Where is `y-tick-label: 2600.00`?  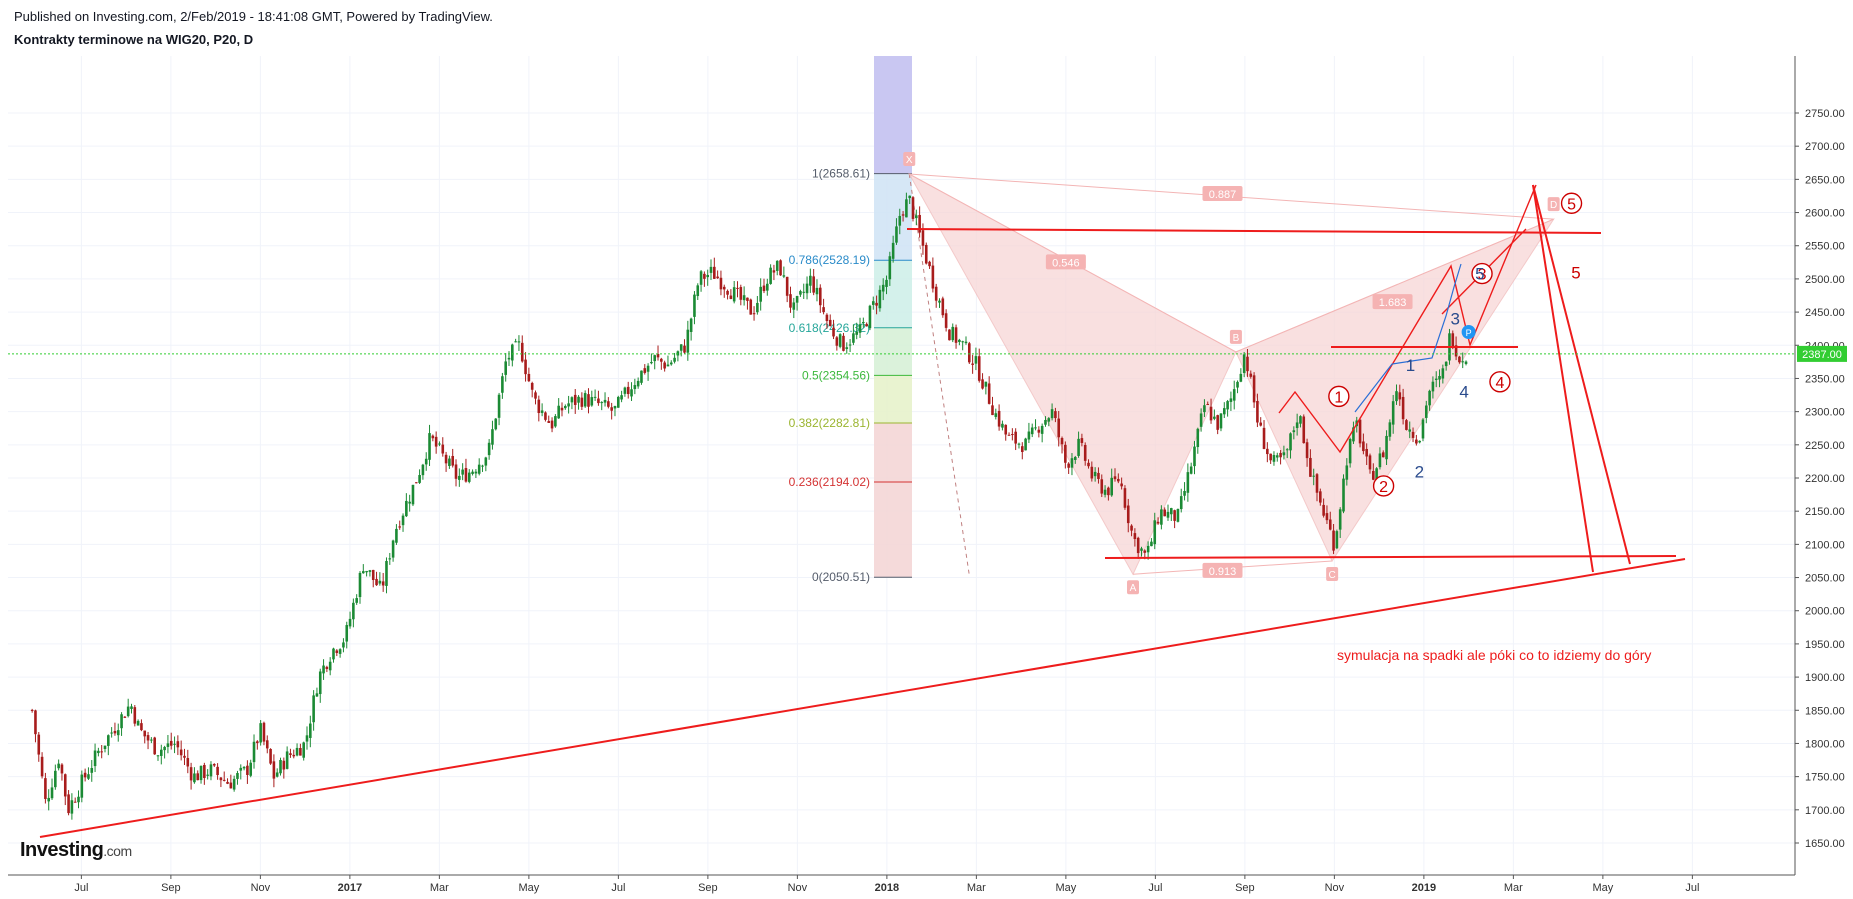
y-tick-label: 2600.00 is located at coordinates (1825, 214).